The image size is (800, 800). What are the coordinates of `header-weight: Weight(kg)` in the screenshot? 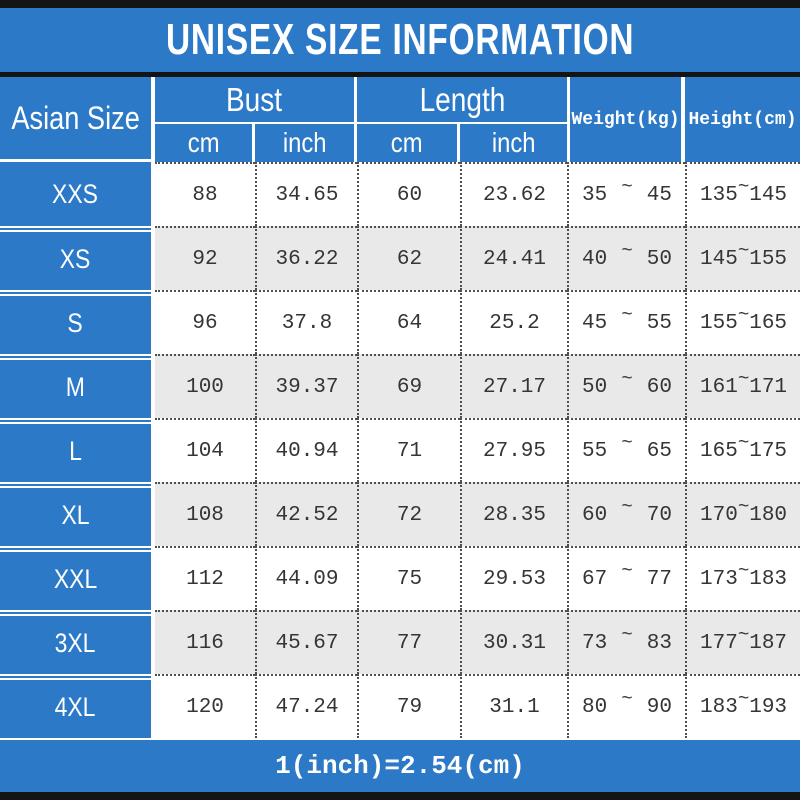 It's located at (626, 119).